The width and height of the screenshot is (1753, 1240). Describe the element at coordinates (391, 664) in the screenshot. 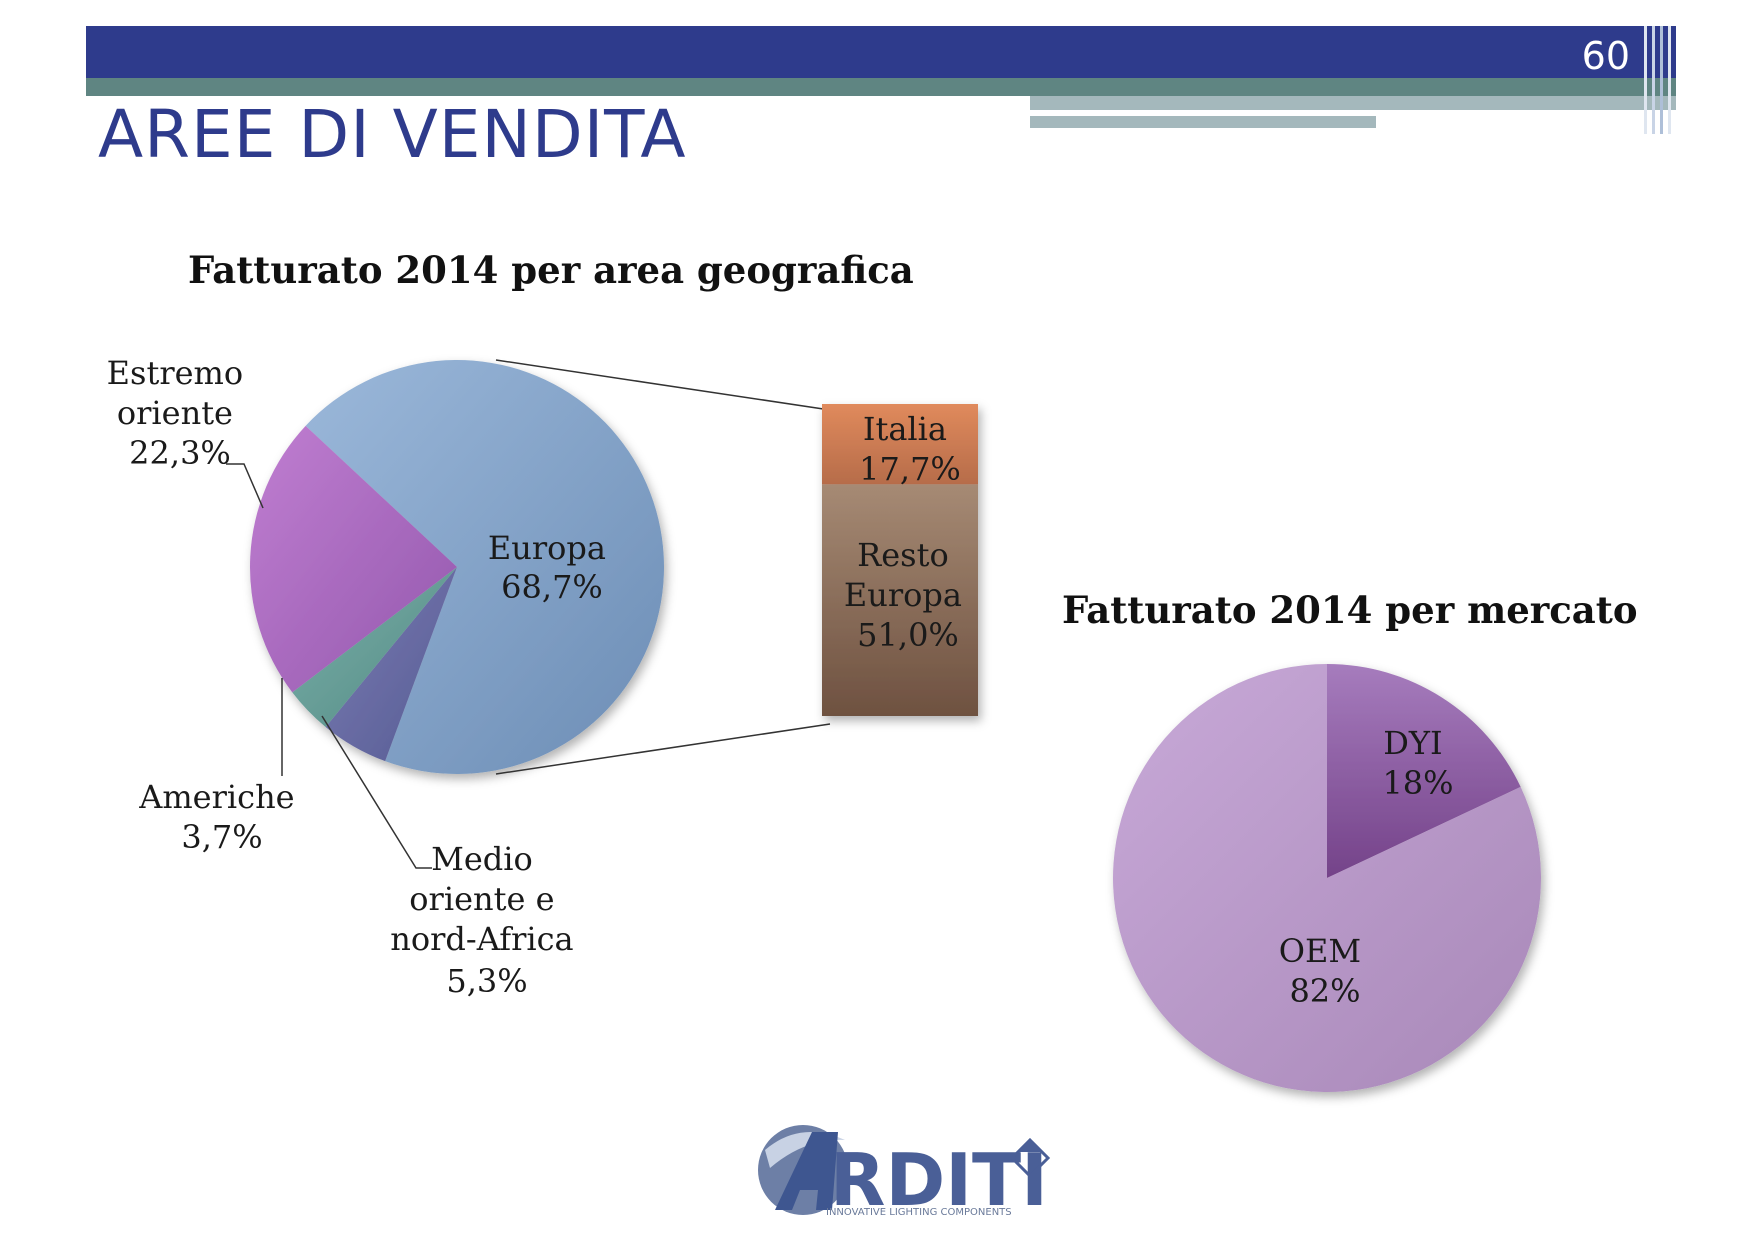

I see `pie1-slice-medio-oriente-e-nord-africa` at that location.